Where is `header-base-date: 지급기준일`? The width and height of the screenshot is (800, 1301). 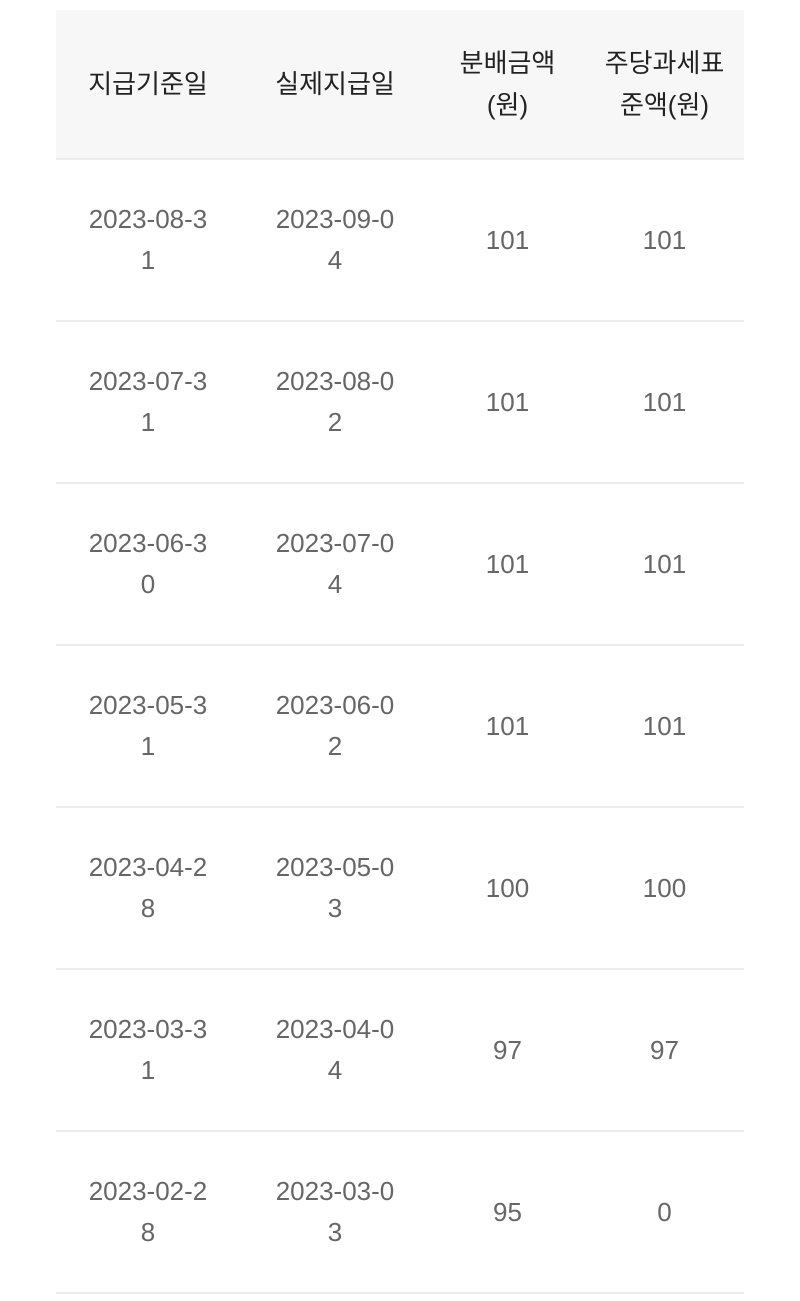 header-base-date: 지급기준일 is located at coordinates (148, 84).